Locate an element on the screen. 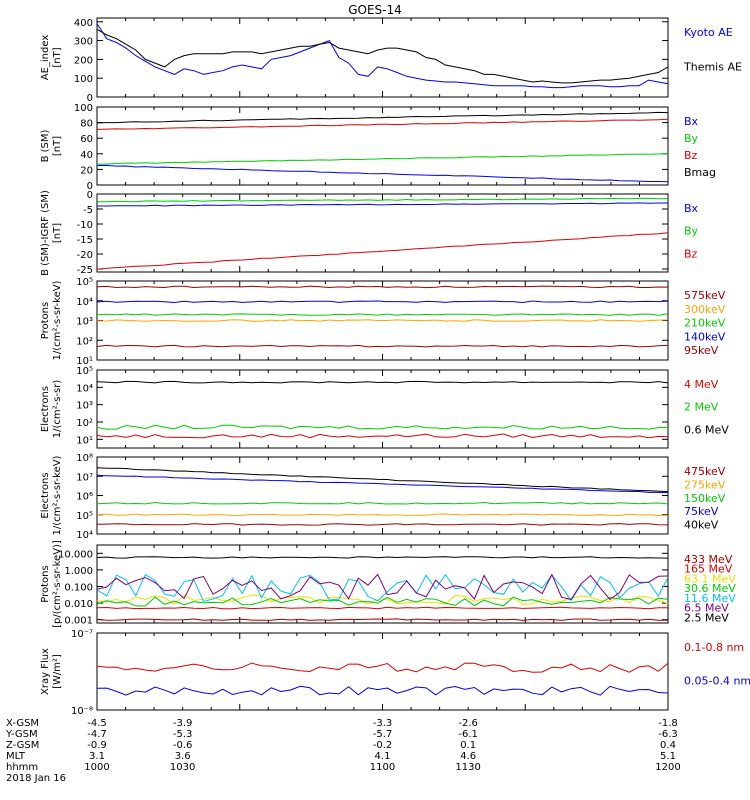 The image size is (750, 800). legend-label: 140keV is located at coordinates (705, 336).